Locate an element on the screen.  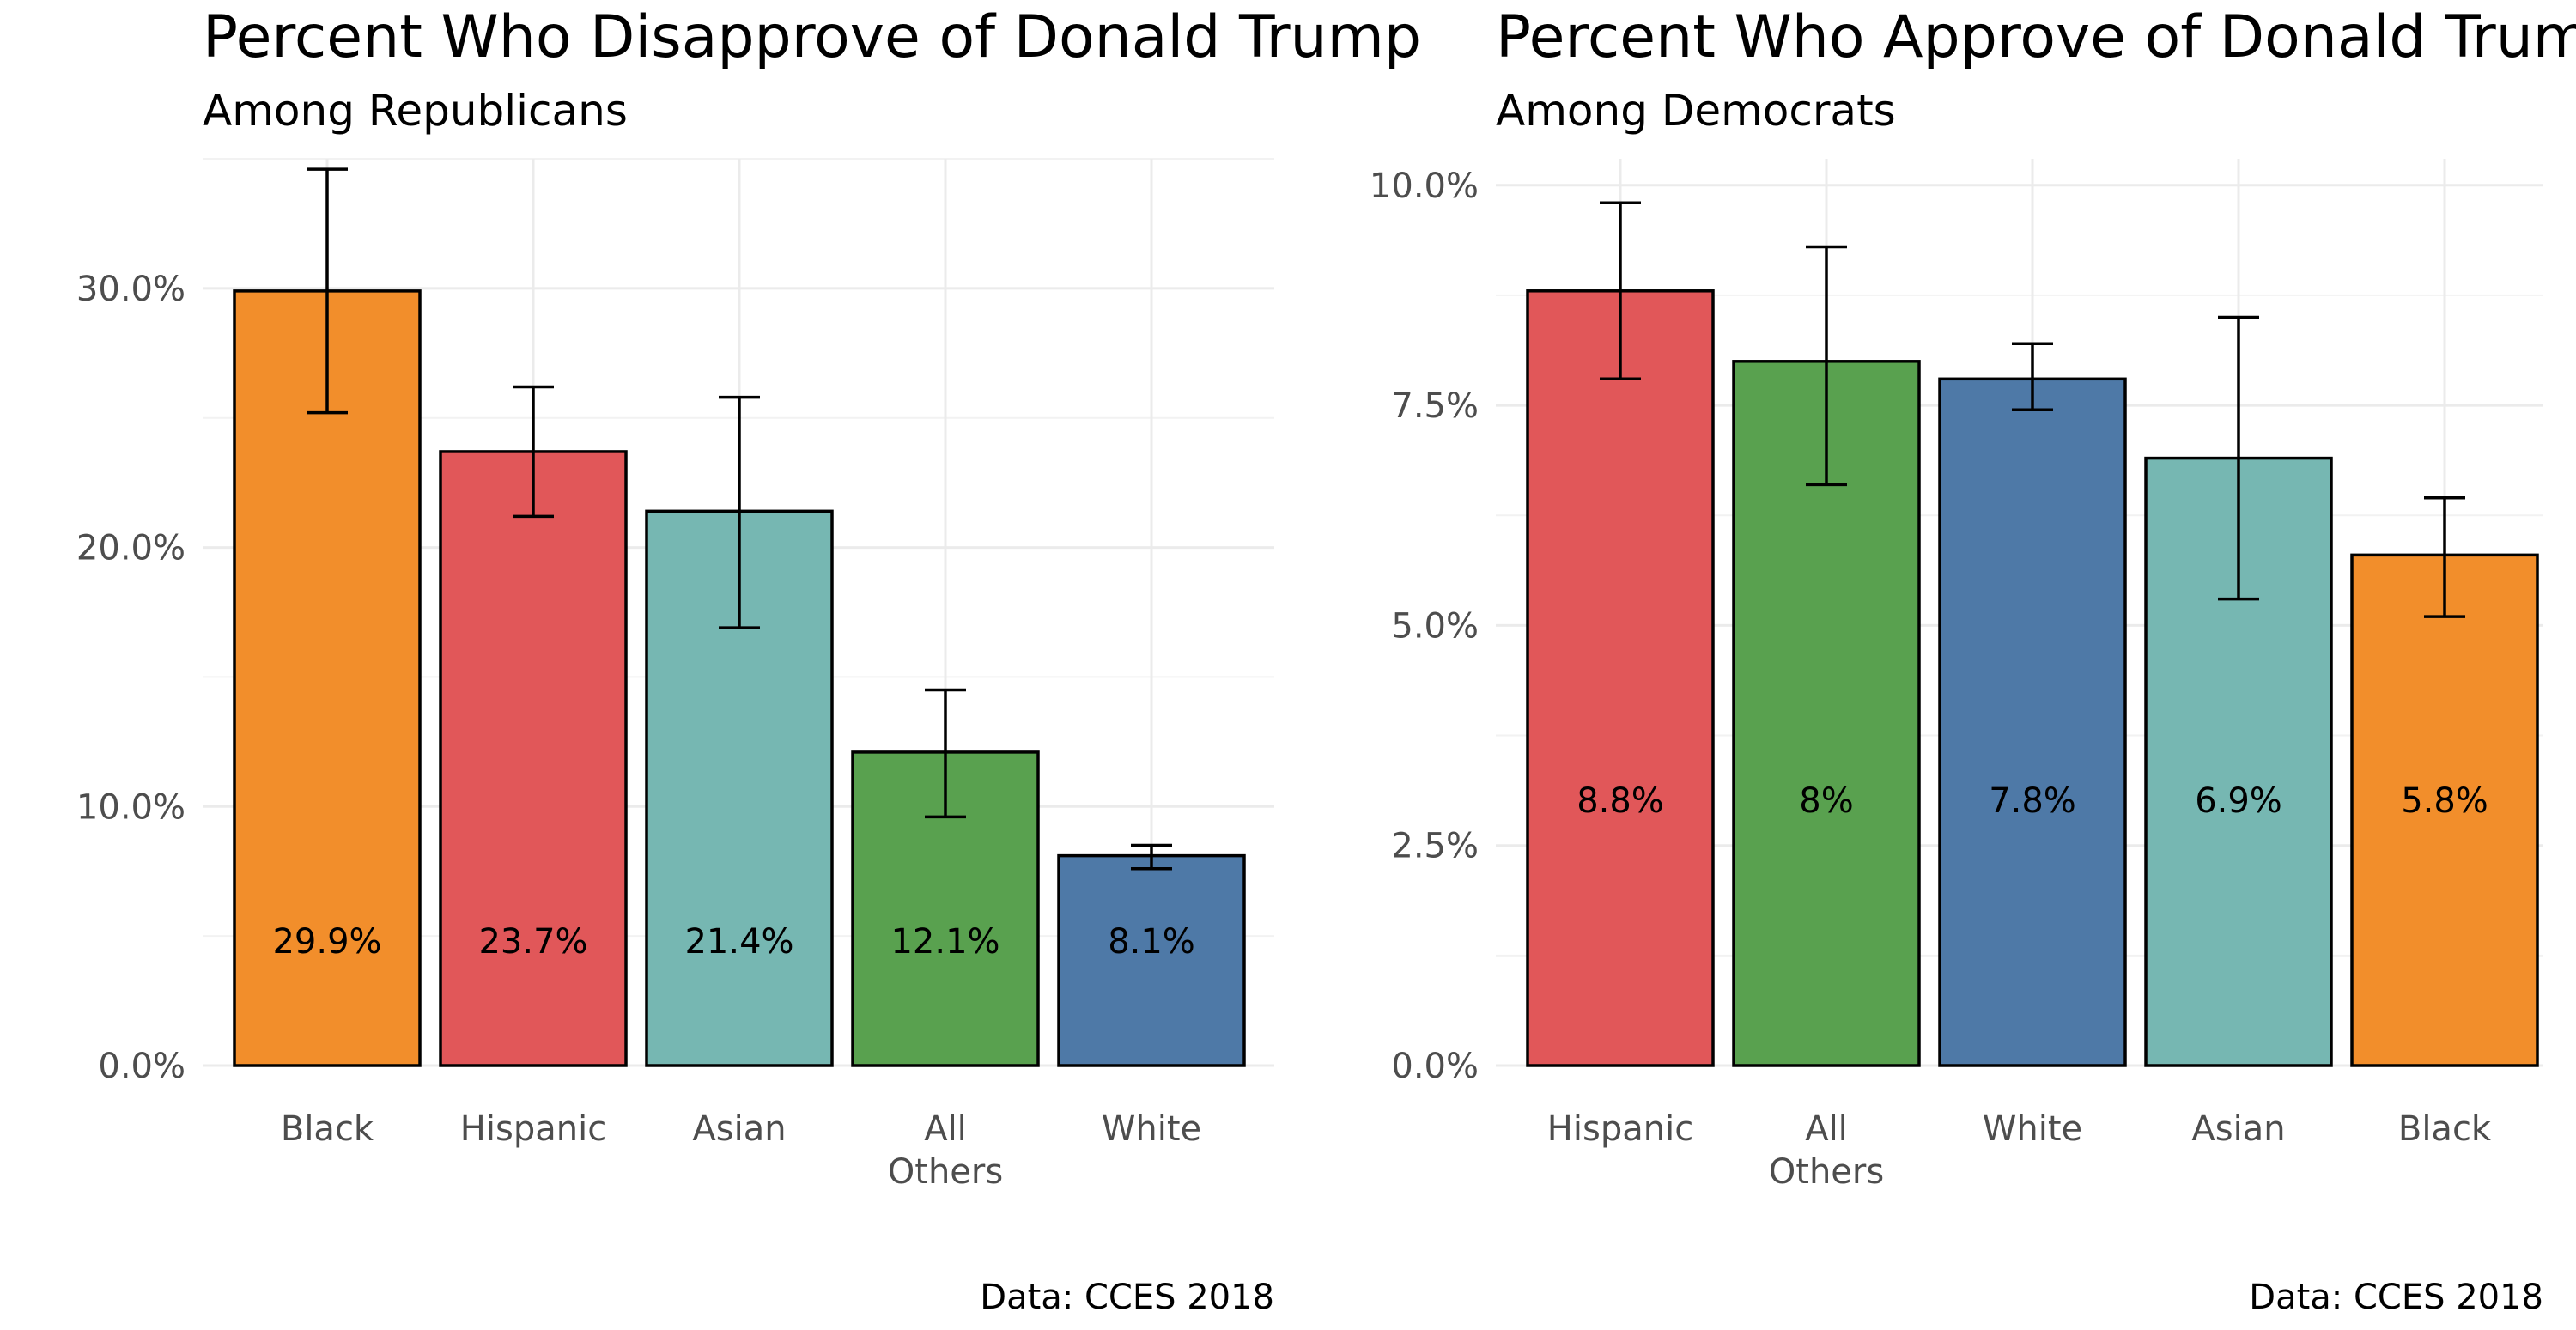
data-label: 8.1% is located at coordinates (1151, 942).